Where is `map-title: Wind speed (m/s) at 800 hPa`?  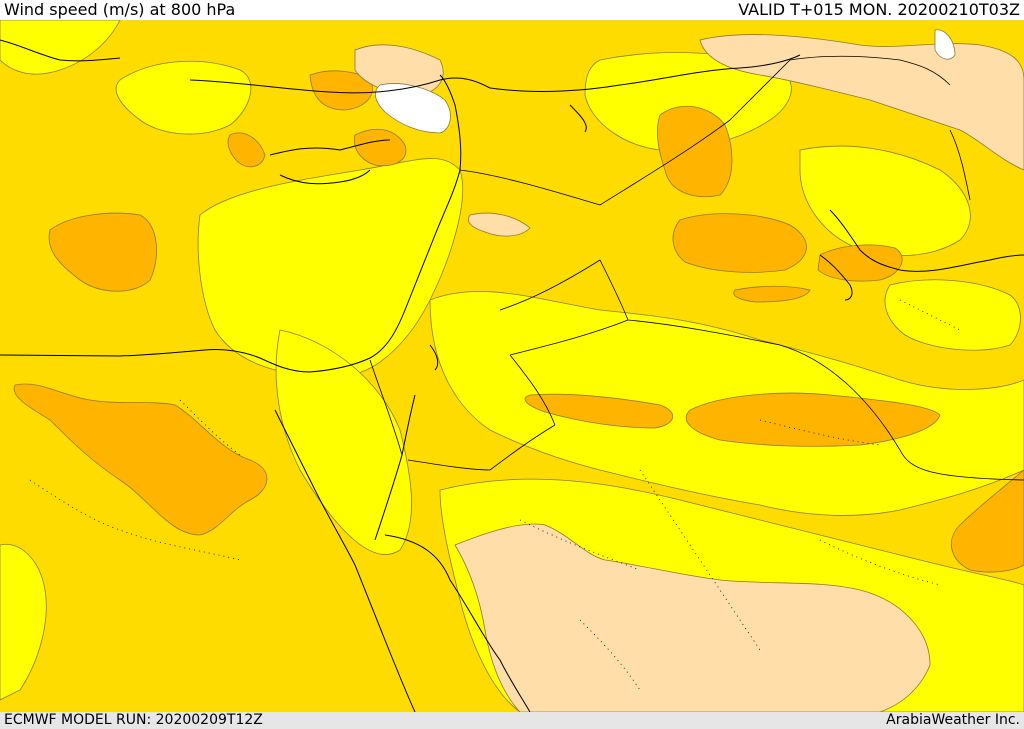
map-title: Wind speed (m/s) at 800 hPa is located at coordinates (120, 9).